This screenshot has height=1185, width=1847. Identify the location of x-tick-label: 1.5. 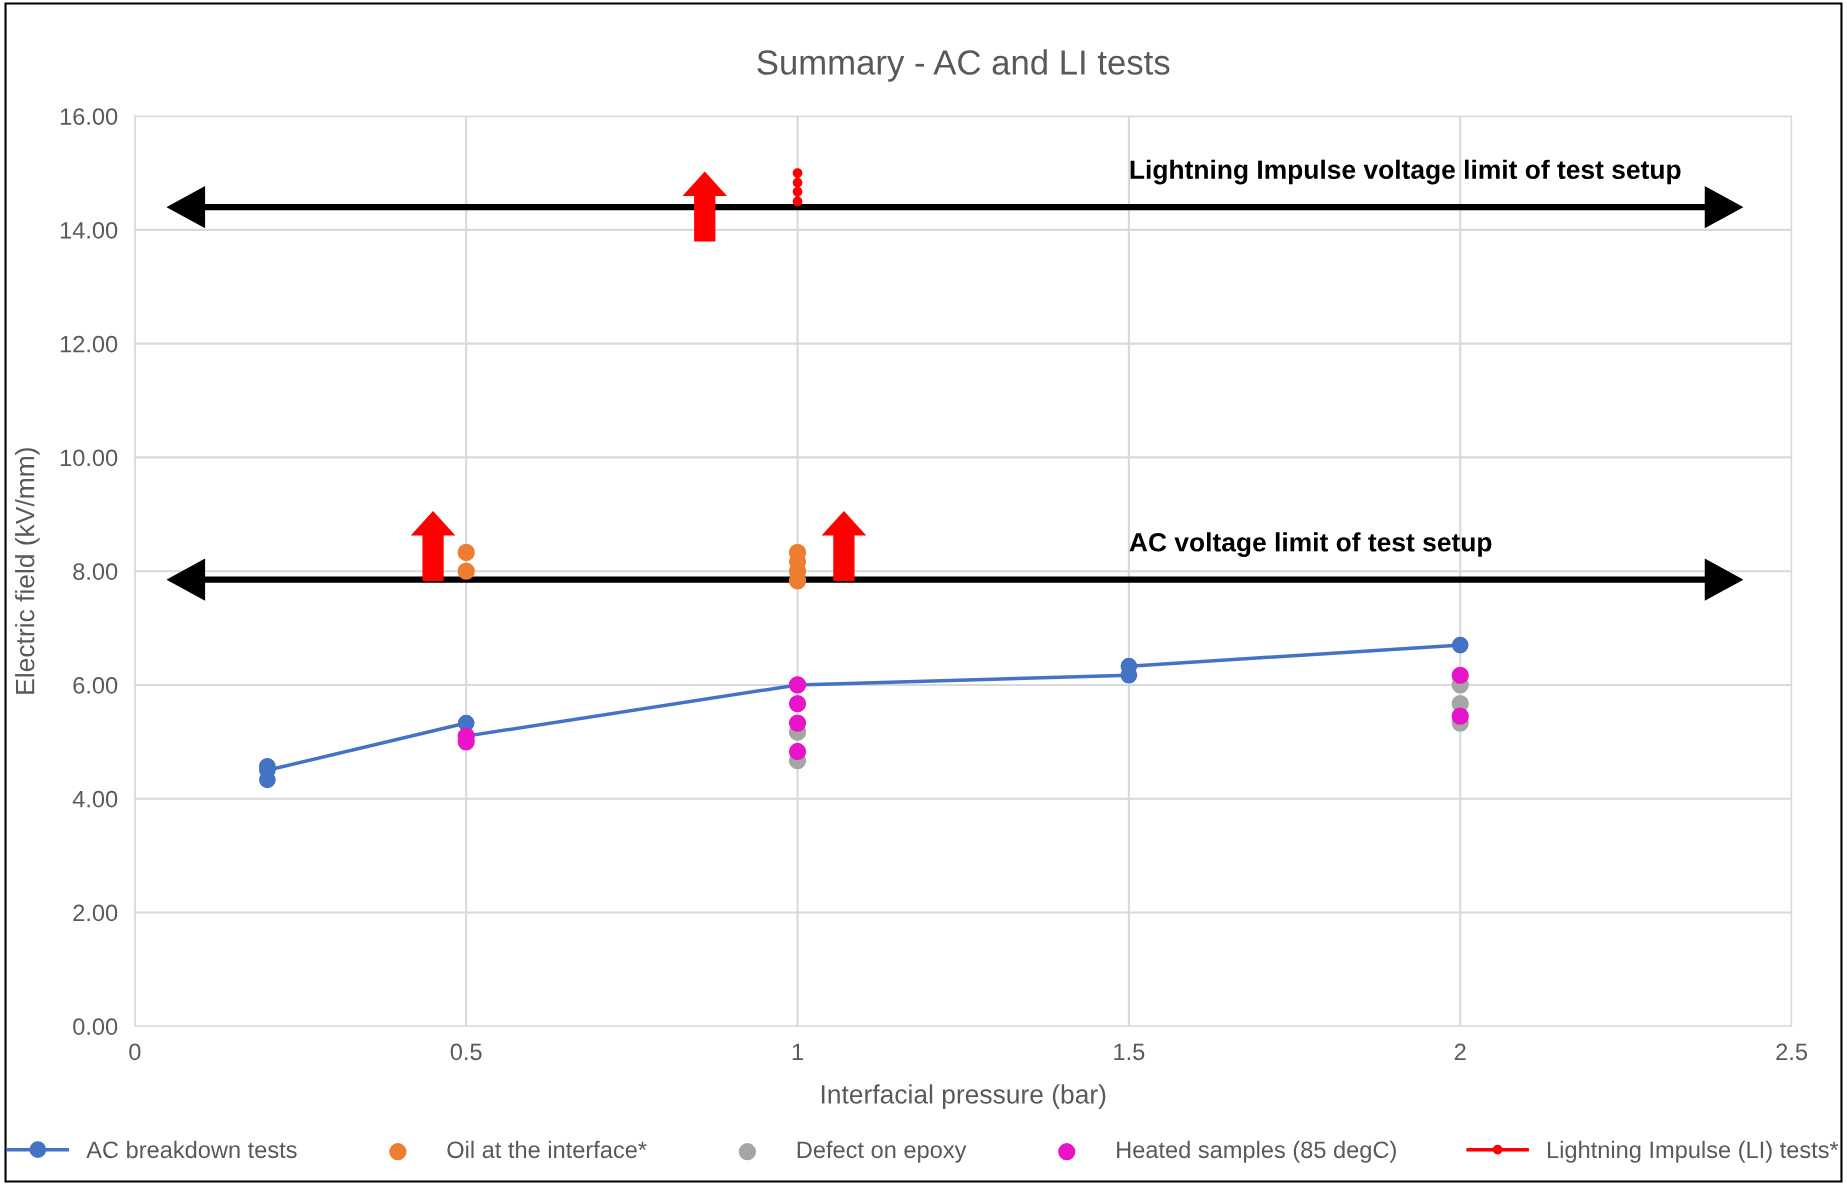
(1129, 1052).